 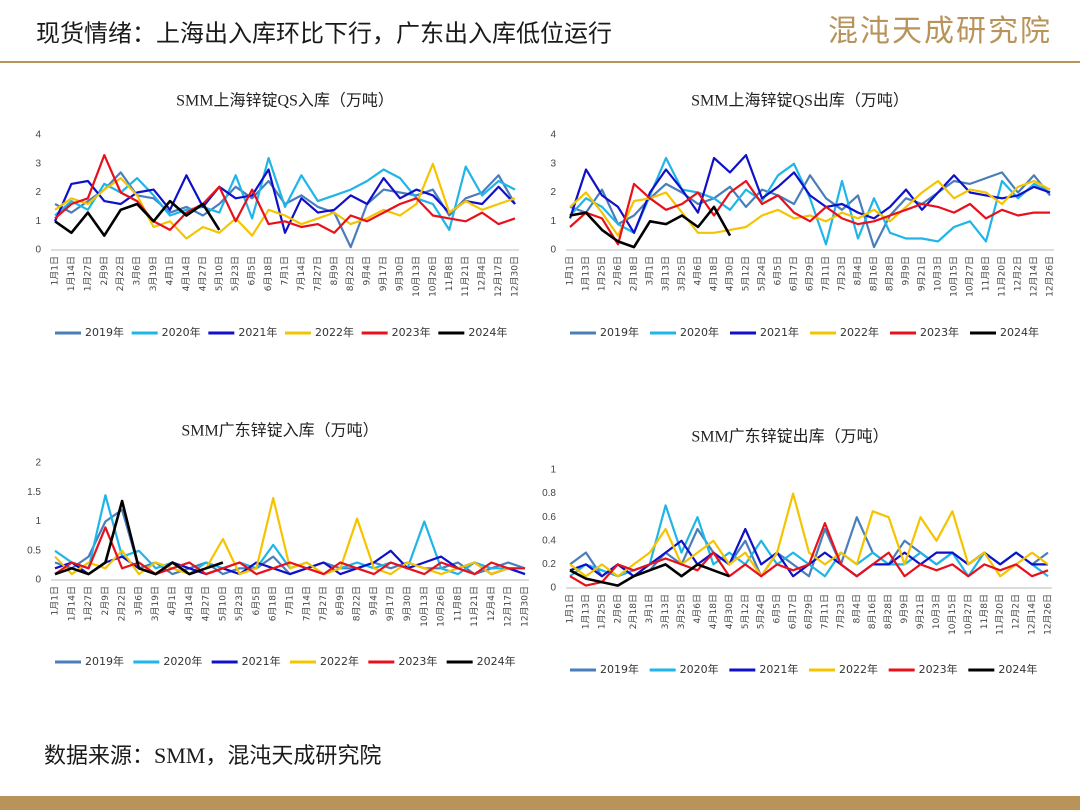 I want to click on x-tick-label: 6月18日, so click(x=273, y=603).